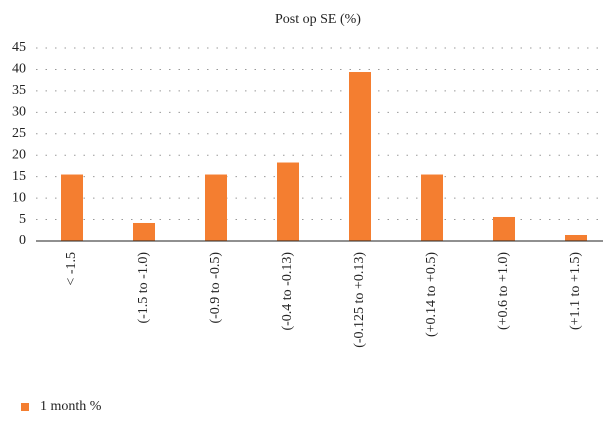 The height and width of the screenshot is (424, 609). Describe the element at coordinates (71, 406) in the screenshot. I see `legend-label: 1 month %` at that location.